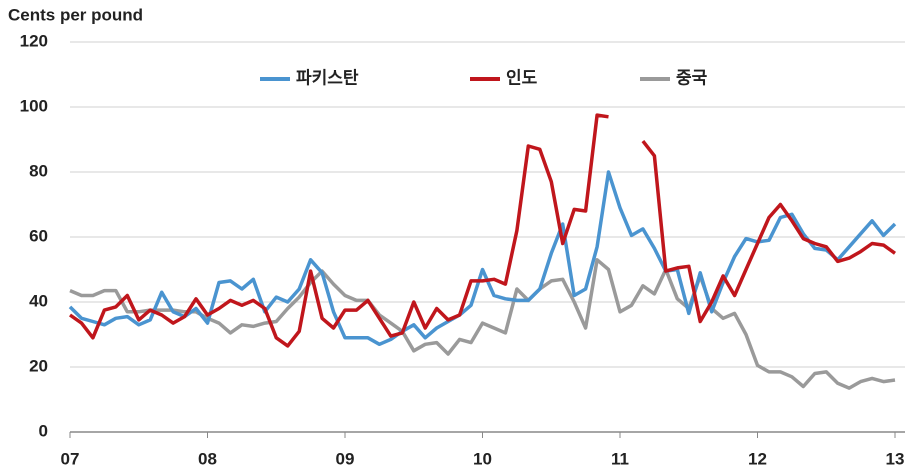 The height and width of the screenshot is (475, 914). Describe the element at coordinates (43, 430) in the screenshot. I see `y-tick-label: 0` at that location.